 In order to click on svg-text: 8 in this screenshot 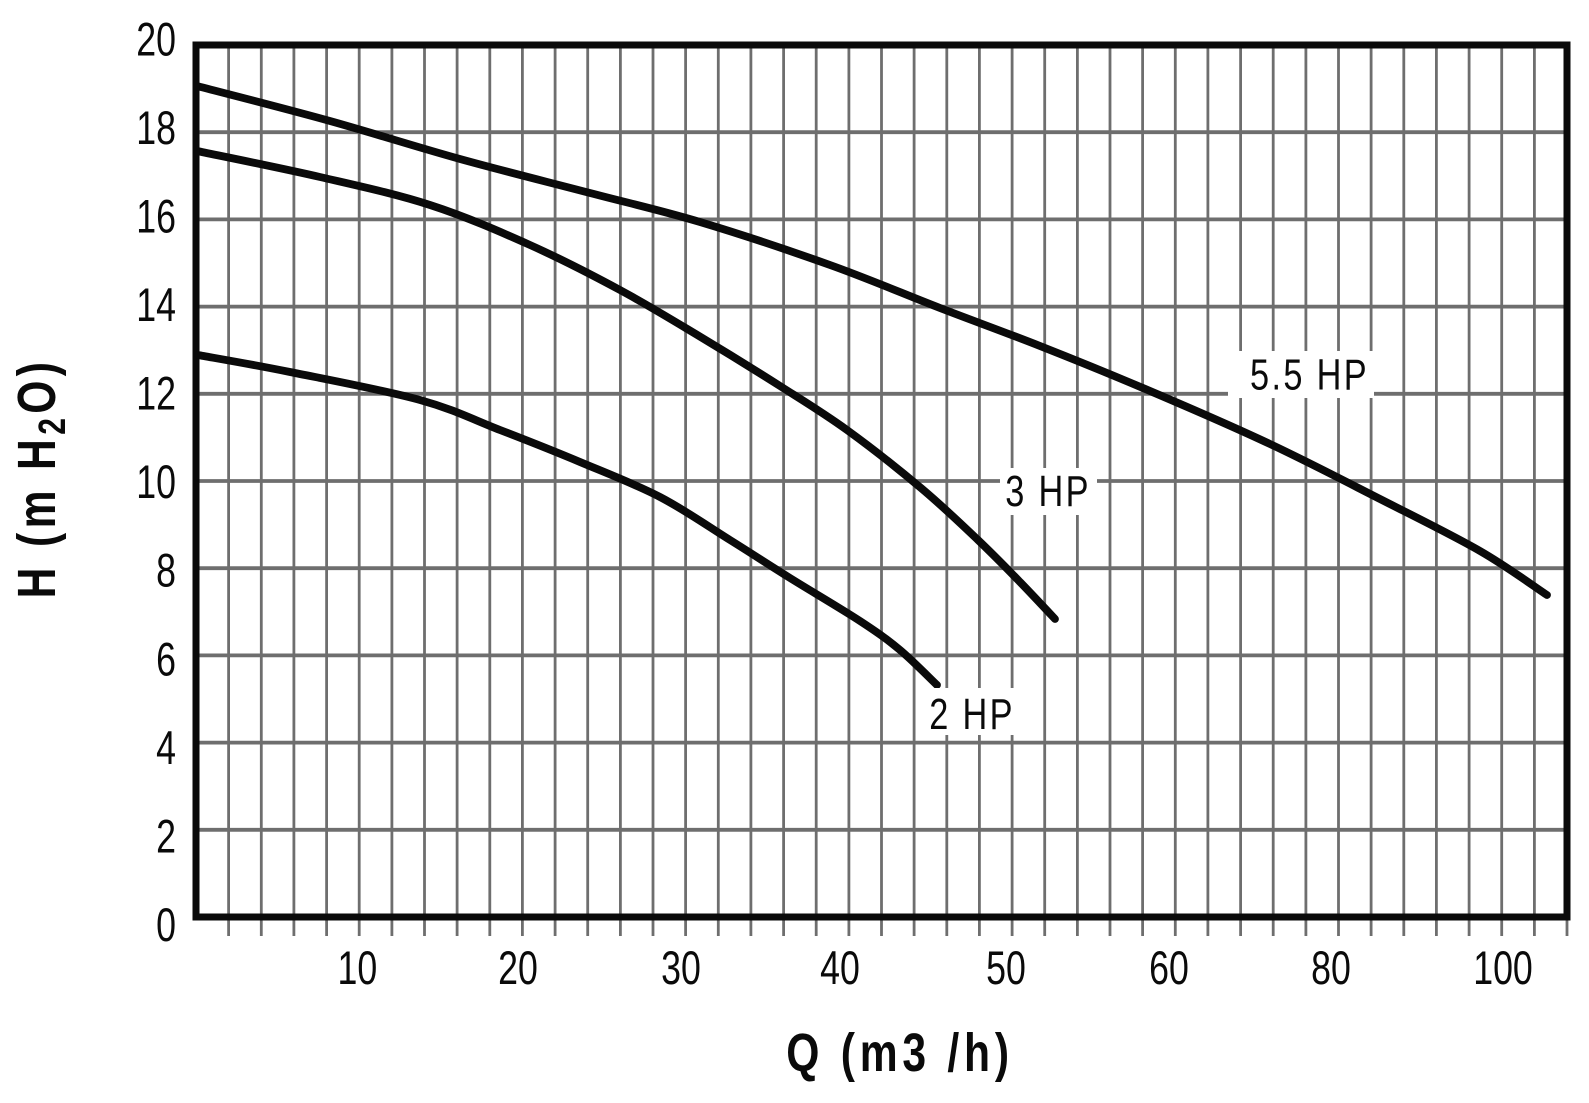, I will do `click(166, 570)`.